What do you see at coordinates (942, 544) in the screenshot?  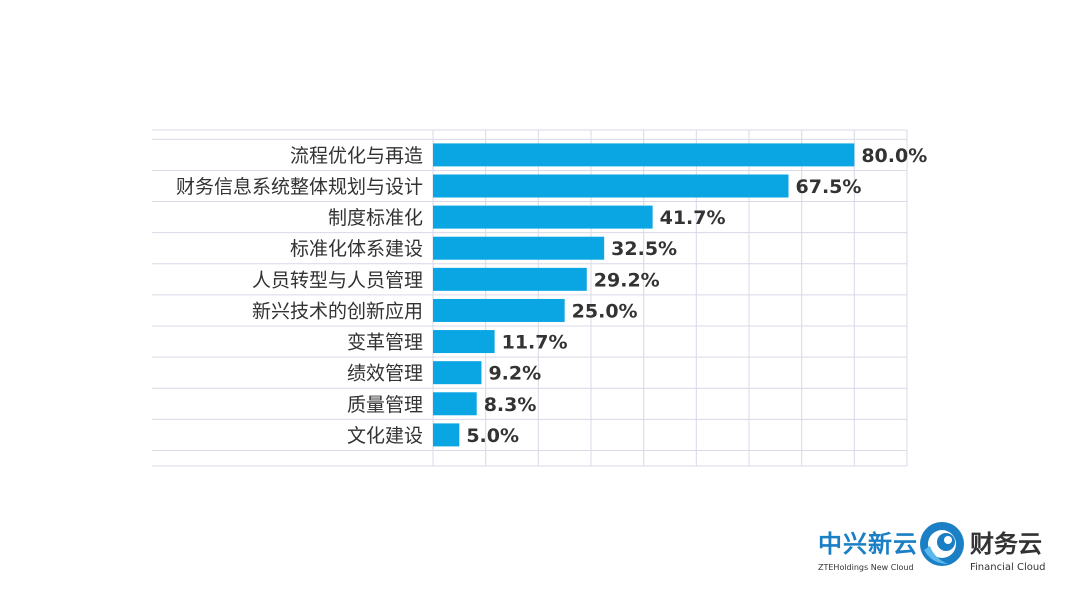 I see `cloud-swirl-icon` at bounding box center [942, 544].